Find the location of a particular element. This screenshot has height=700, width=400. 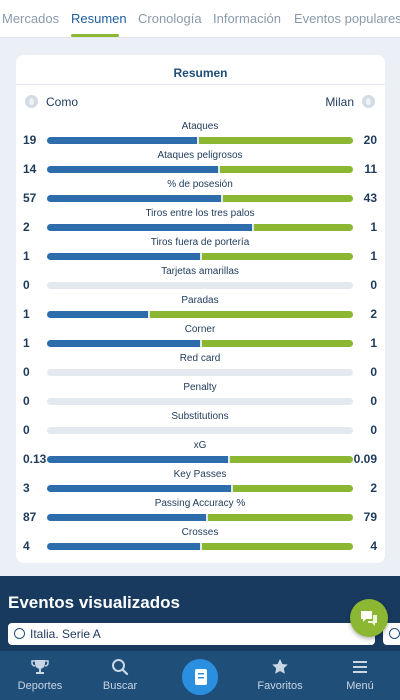

tab-informacion: Información is located at coordinates (247, 18).